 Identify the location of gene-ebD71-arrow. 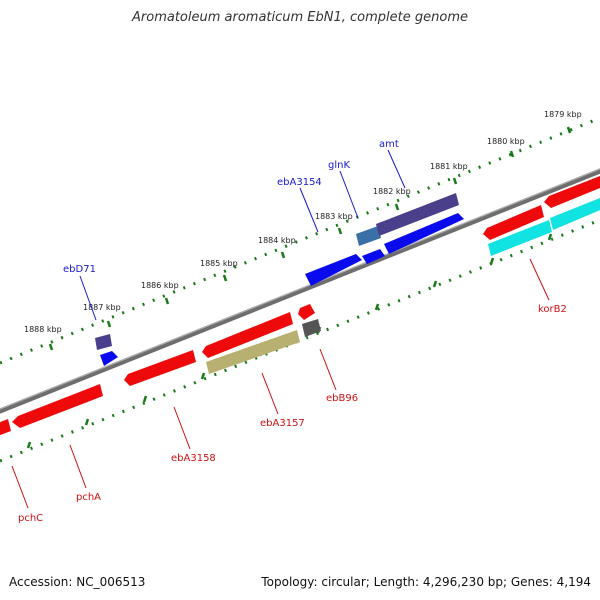
(109, 358).